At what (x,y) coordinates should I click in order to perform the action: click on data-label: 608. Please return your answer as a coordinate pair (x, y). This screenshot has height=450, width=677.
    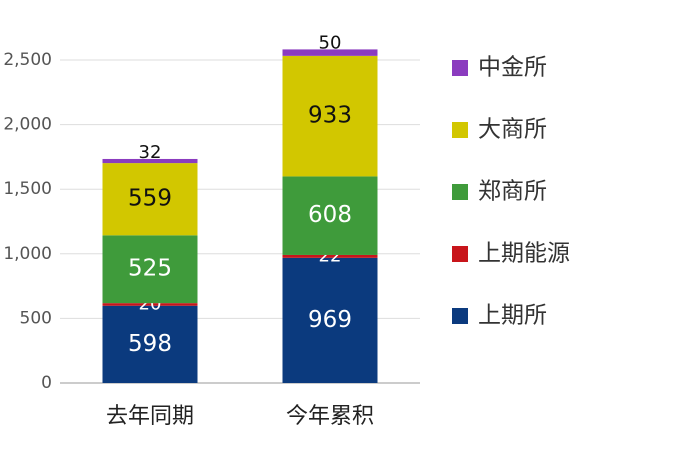
    Looking at the image, I should click on (330, 215).